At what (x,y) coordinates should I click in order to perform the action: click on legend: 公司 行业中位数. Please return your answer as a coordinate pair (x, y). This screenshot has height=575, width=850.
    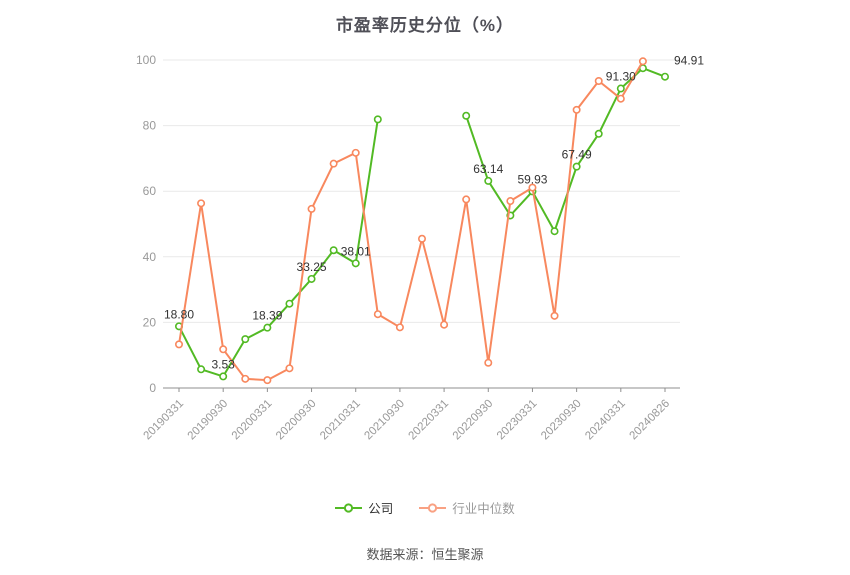
    Looking at the image, I should click on (425, 507).